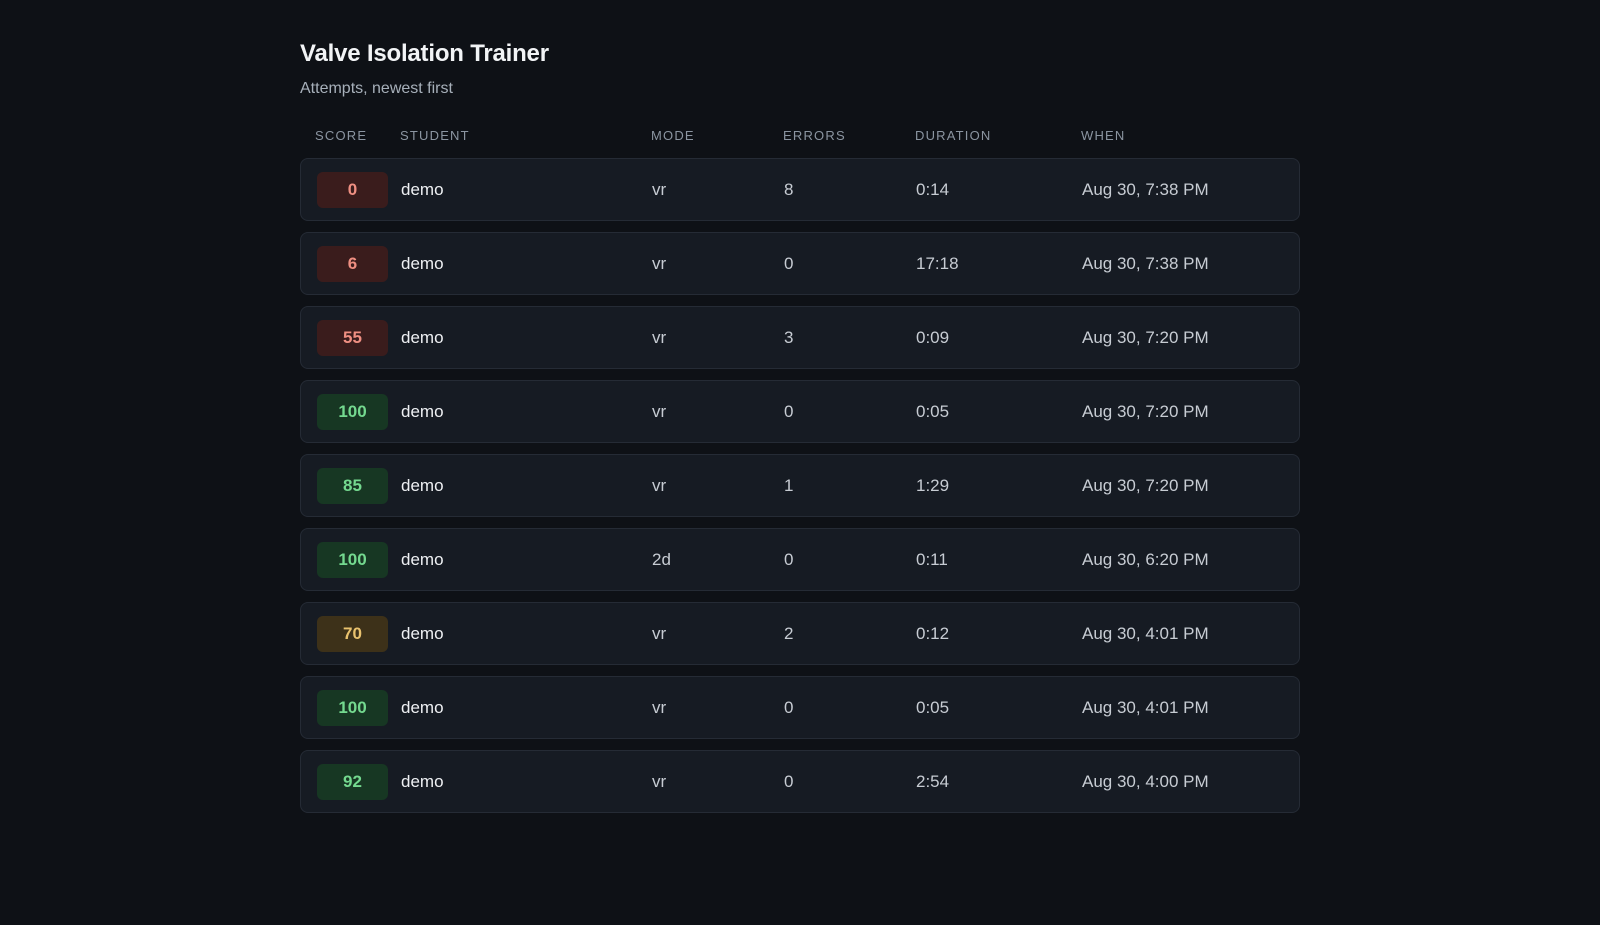 The image size is (1600, 925). What do you see at coordinates (1103, 135) in the screenshot?
I see `column-header-when: WHEN` at bounding box center [1103, 135].